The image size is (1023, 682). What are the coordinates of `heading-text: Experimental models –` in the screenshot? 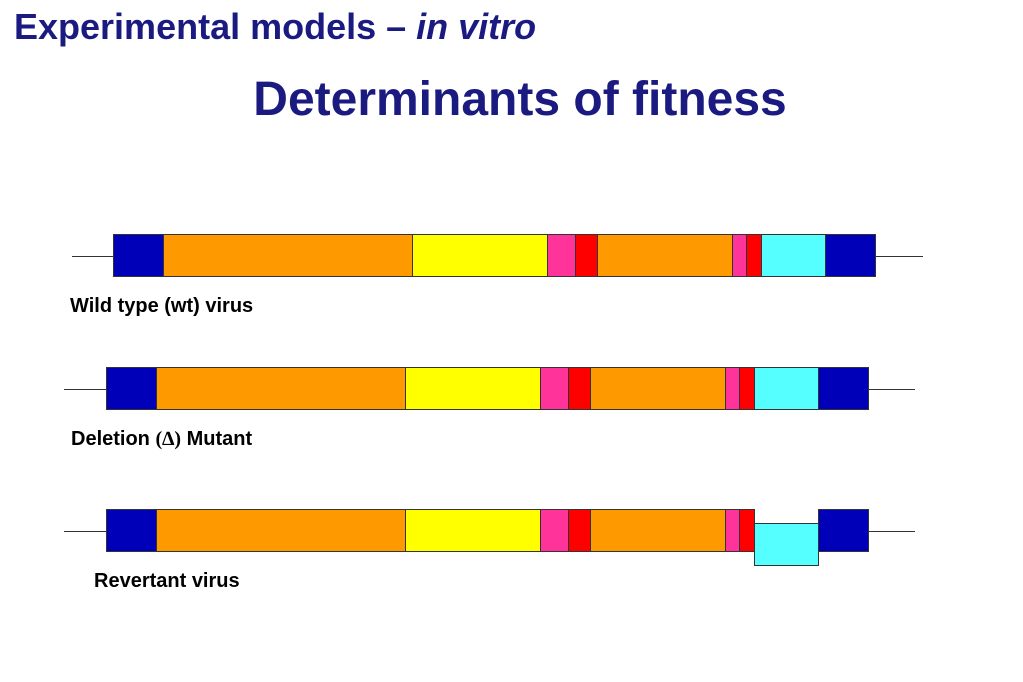 It's located at (215, 26).